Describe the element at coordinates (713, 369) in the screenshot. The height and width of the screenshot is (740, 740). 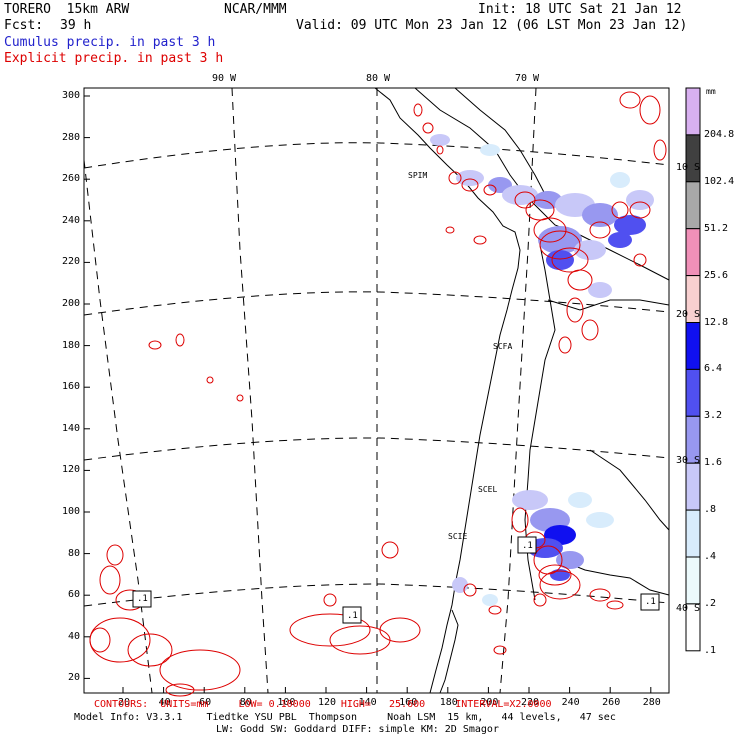
I see `colorbar-level: 6.4` at that location.